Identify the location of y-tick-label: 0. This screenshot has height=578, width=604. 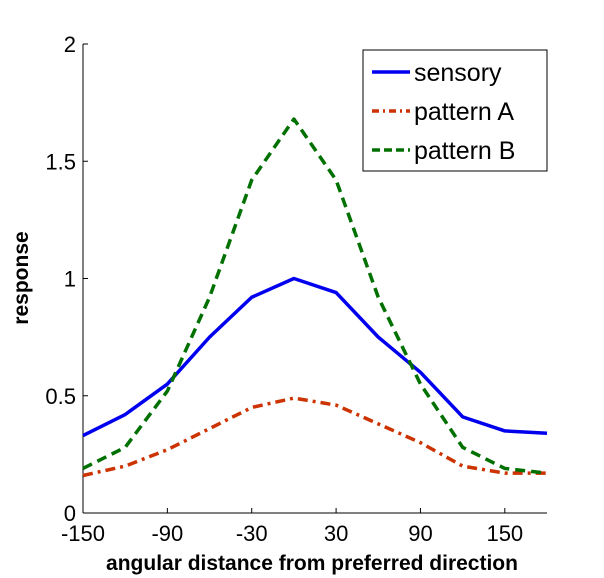
(70, 513).